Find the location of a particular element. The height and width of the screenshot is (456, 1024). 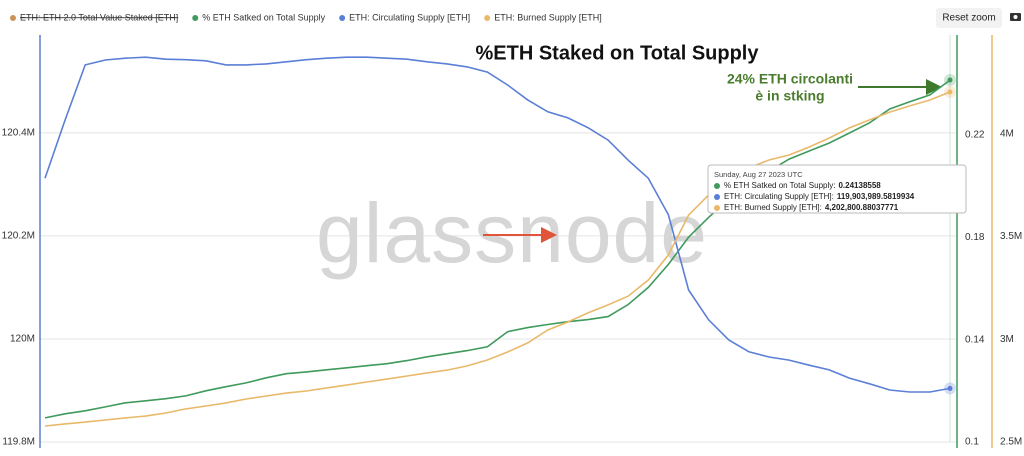

reset-zoom-label: Reset zoom is located at coordinates (968, 18).